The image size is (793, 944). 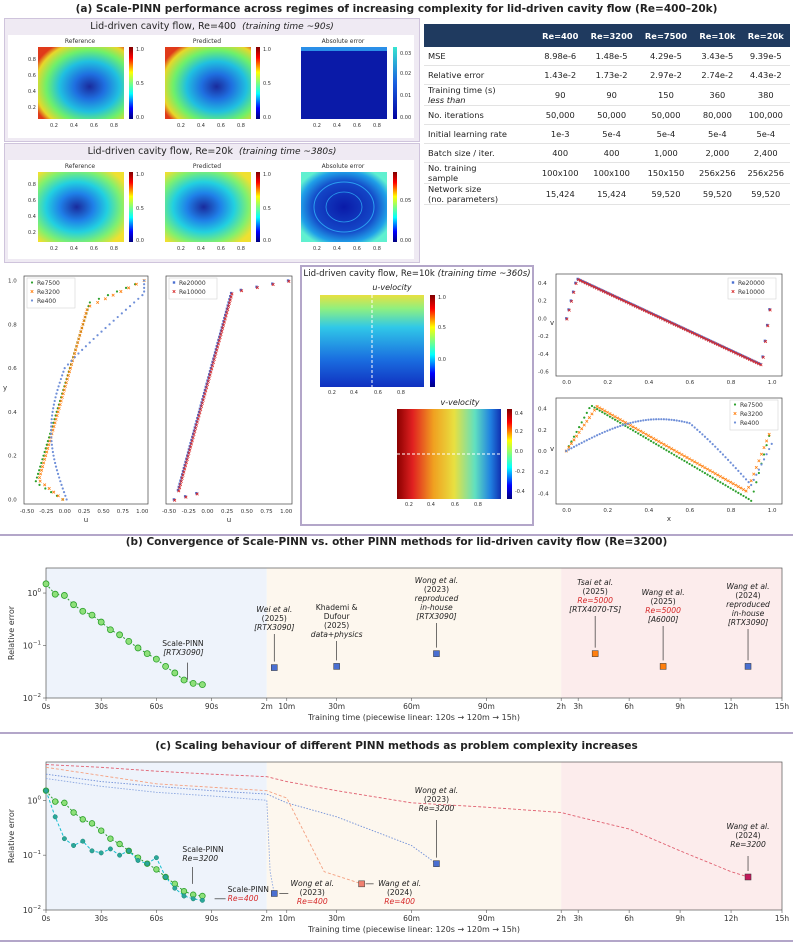 What do you see at coordinates (208, 207) in the screenshot?
I see `heat-predicted` at bounding box center [208, 207].